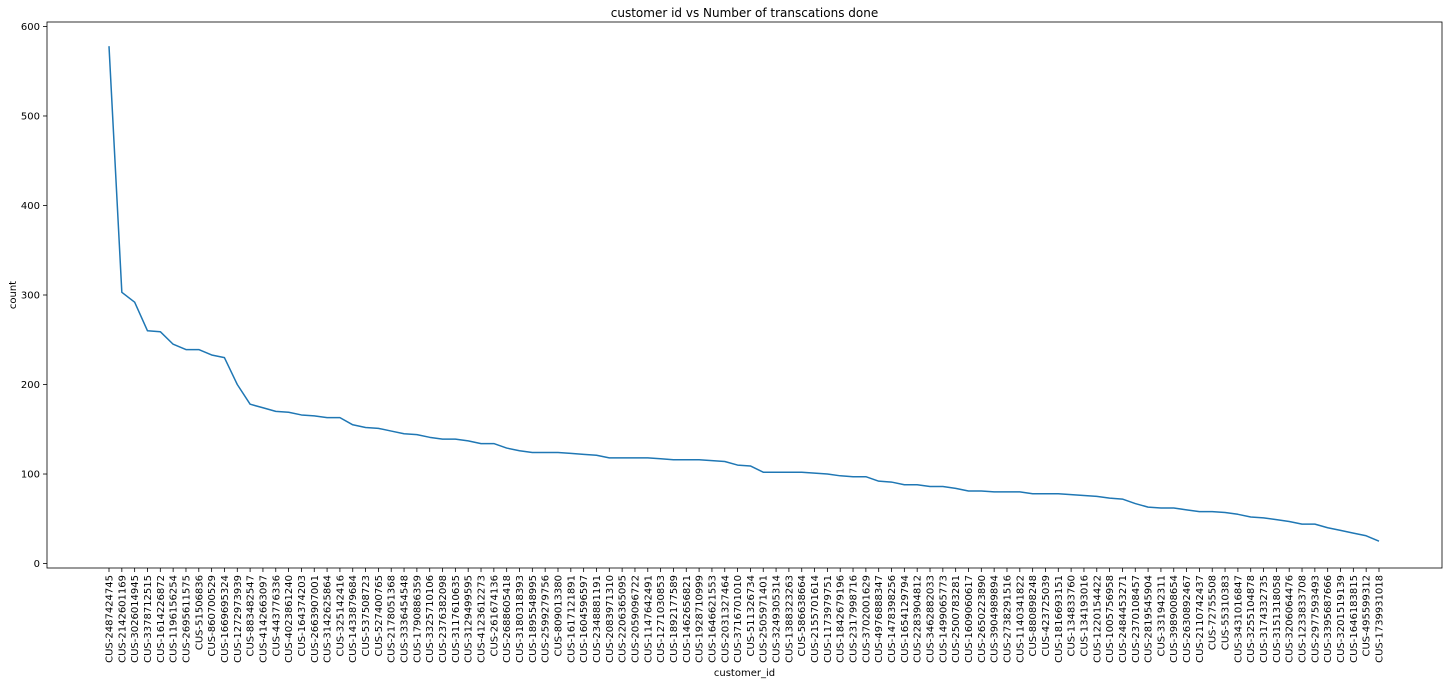  What do you see at coordinates (30, 475) in the screenshot?
I see `y-tick-label: 100` at bounding box center [30, 475].